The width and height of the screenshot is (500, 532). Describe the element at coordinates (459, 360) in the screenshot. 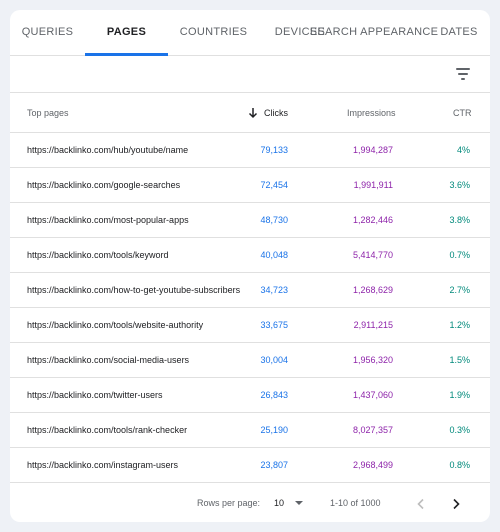

I see `ctr-value: 1.5%` at that location.